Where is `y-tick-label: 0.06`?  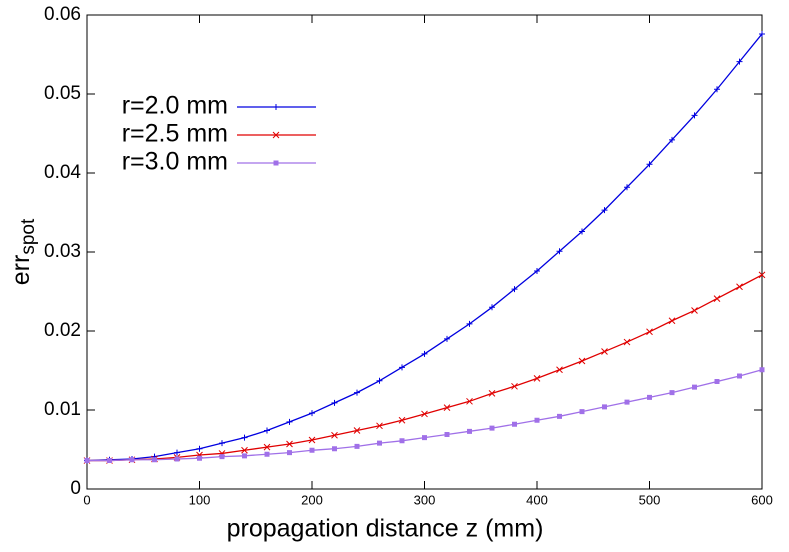 y-tick-label: 0.06 is located at coordinates (62, 14).